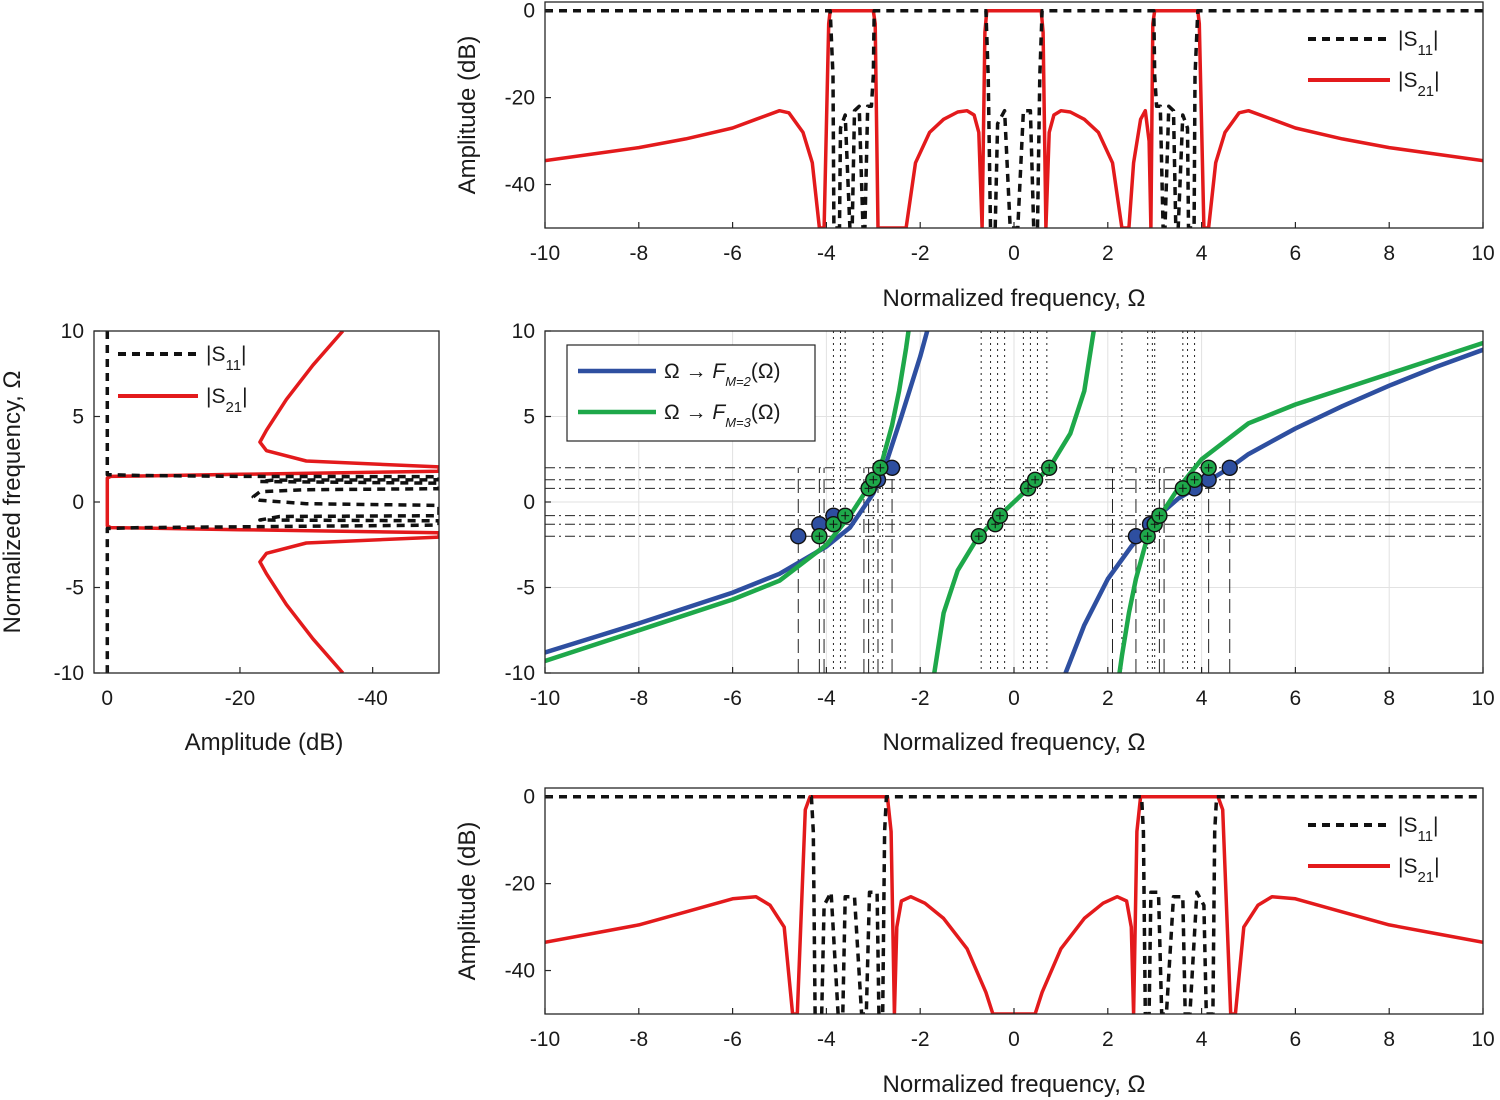  I want to click on bottom-series-s21-line, so click(1014, 904).